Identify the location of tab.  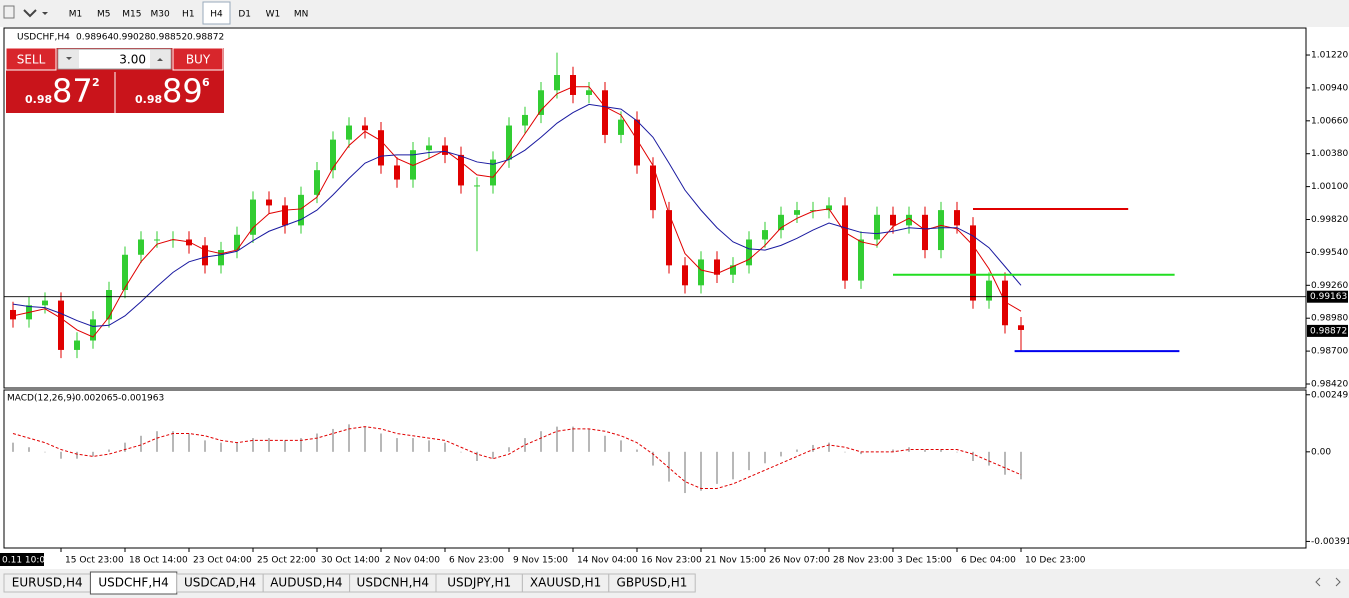
(652, 583).